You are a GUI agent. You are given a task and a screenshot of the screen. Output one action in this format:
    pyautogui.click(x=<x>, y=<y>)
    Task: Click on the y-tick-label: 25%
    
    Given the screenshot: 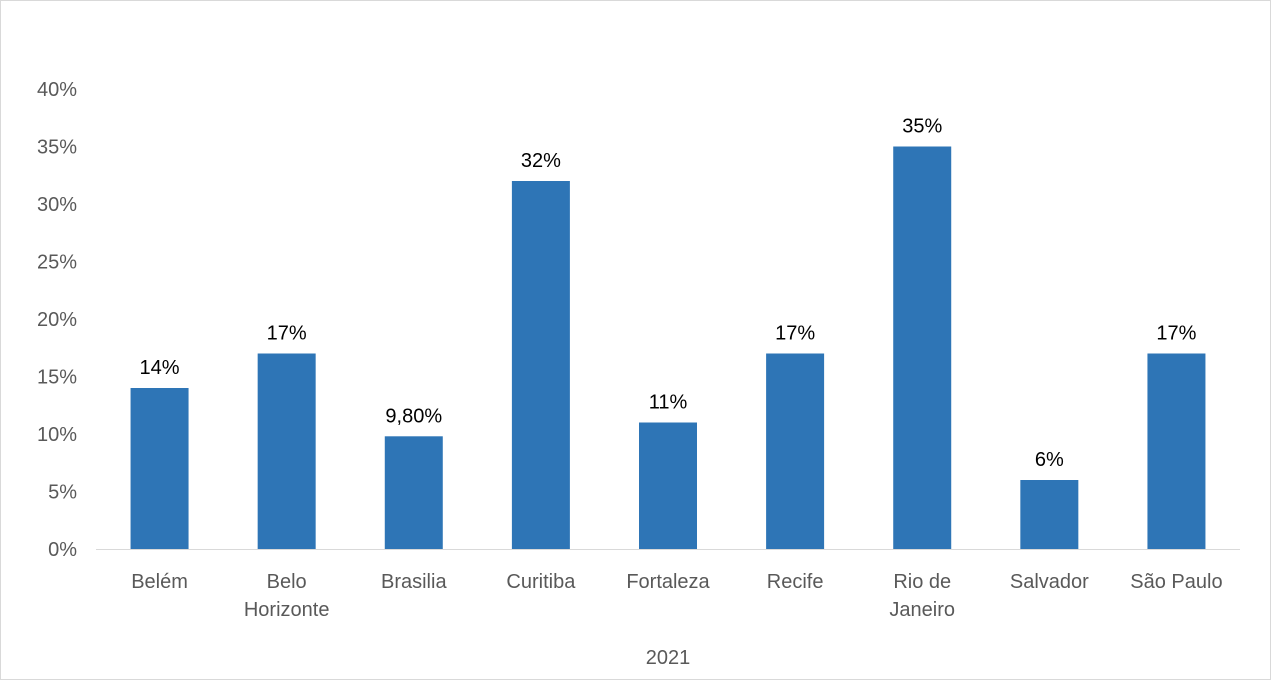 What is the action you would take?
    pyautogui.click(x=57, y=263)
    